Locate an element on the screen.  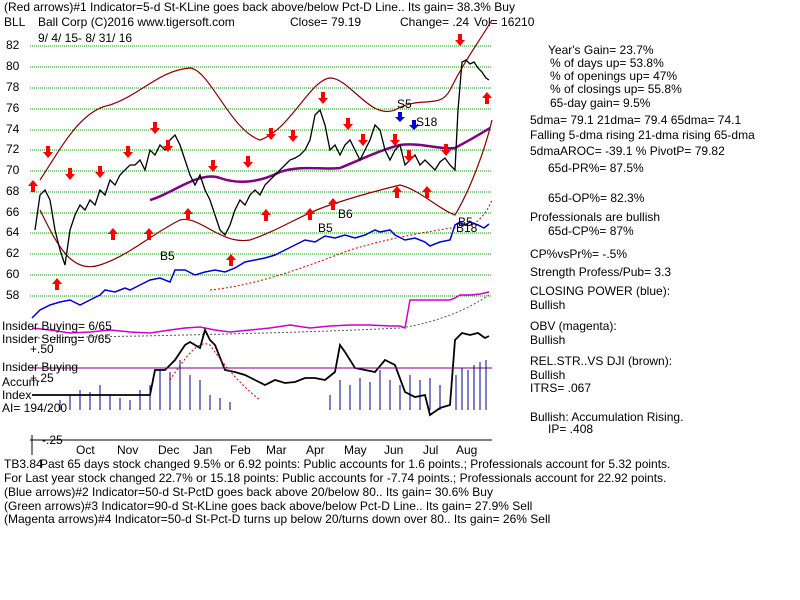
strength: Strength Profess/Pub= 3.3 is located at coordinates (601, 272).